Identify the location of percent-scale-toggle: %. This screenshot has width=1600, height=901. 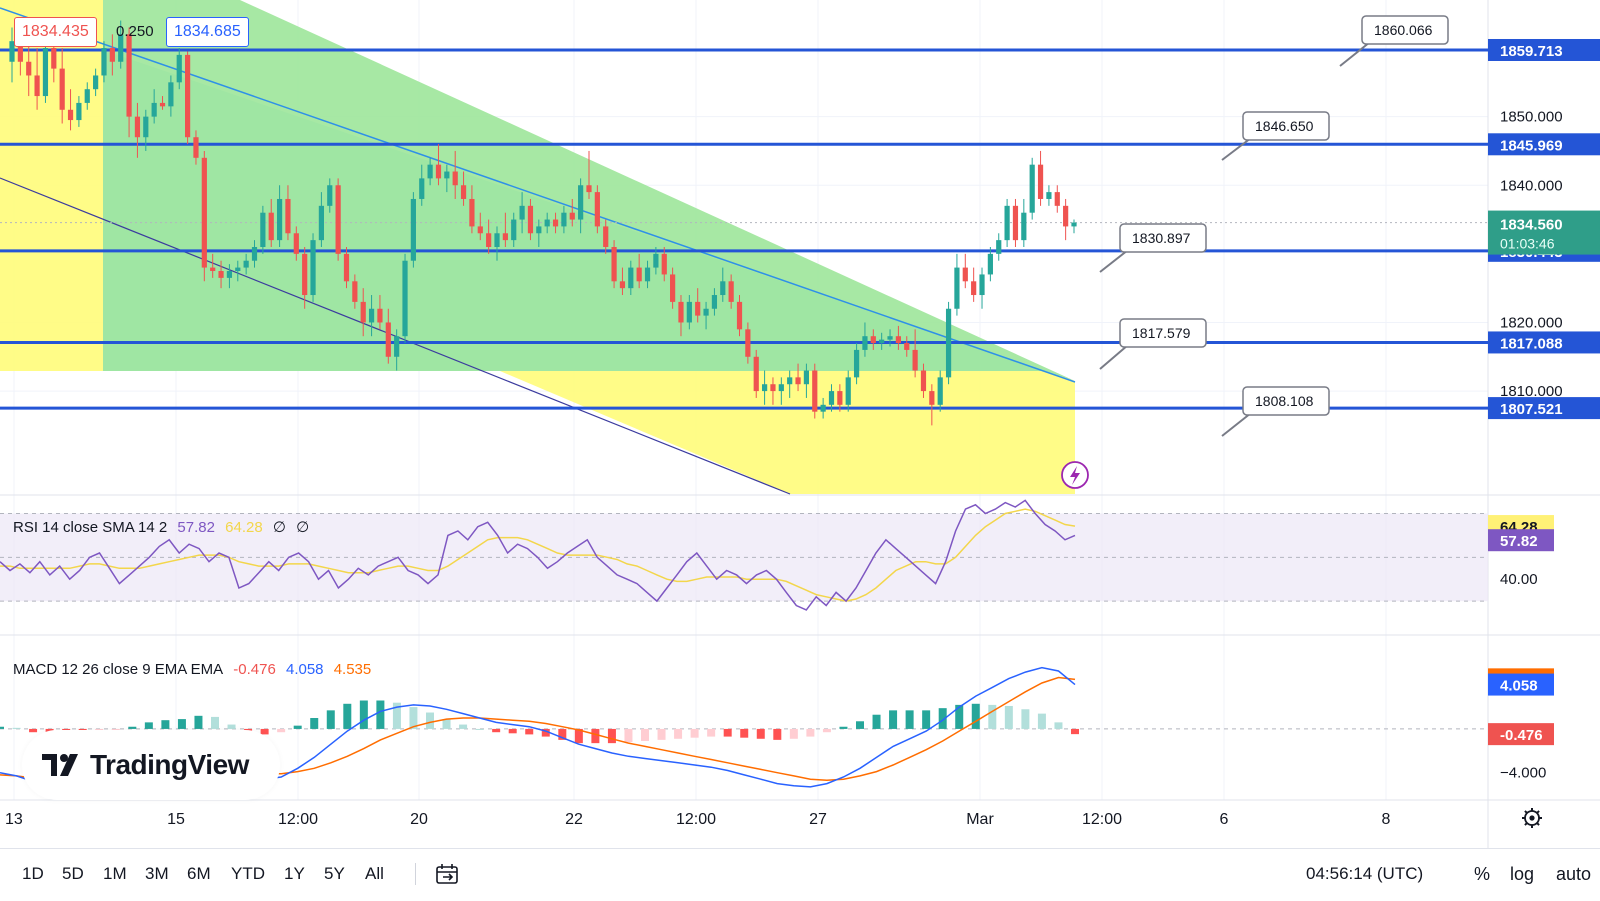
(1482, 874).